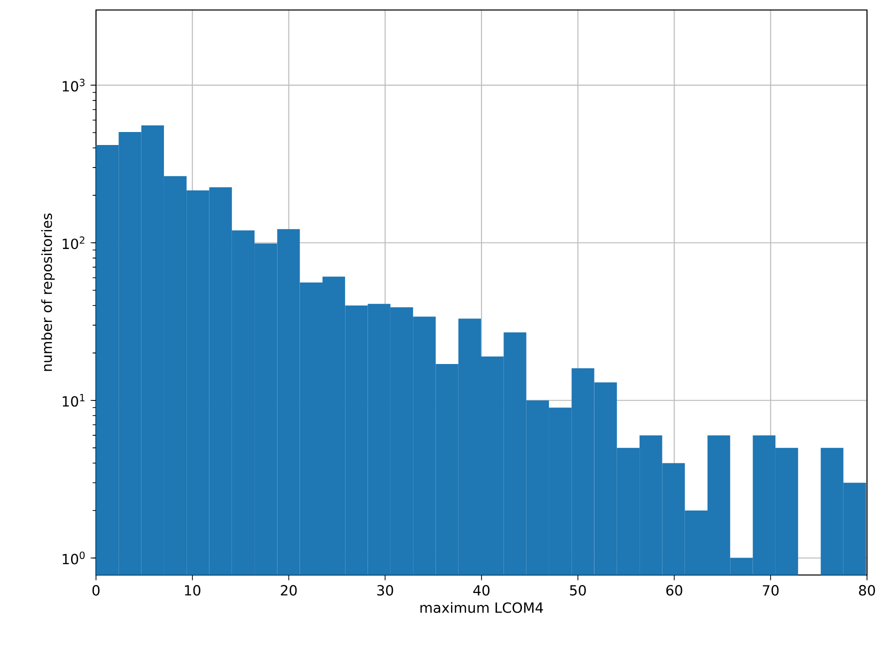 This screenshot has height=645, width=881. What do you see at coordinates (578, 590) in the screenshot?
I see `x-tick-label: 50` at bounding box center [578, 590].